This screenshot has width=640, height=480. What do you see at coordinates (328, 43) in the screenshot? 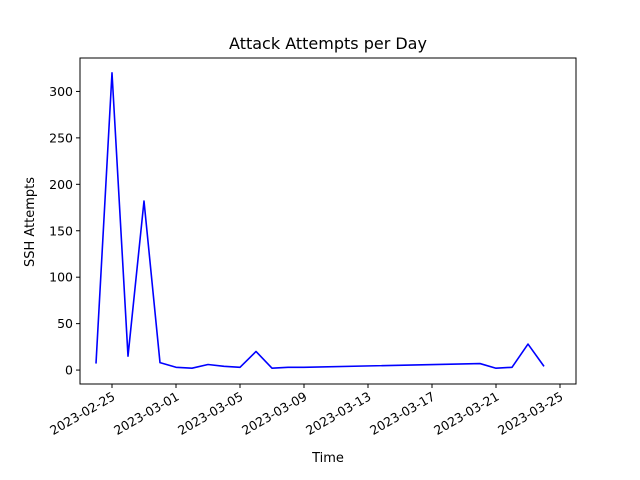
I see `chart-title: Attack Attempts per Day` at bounding box center [328, 43].